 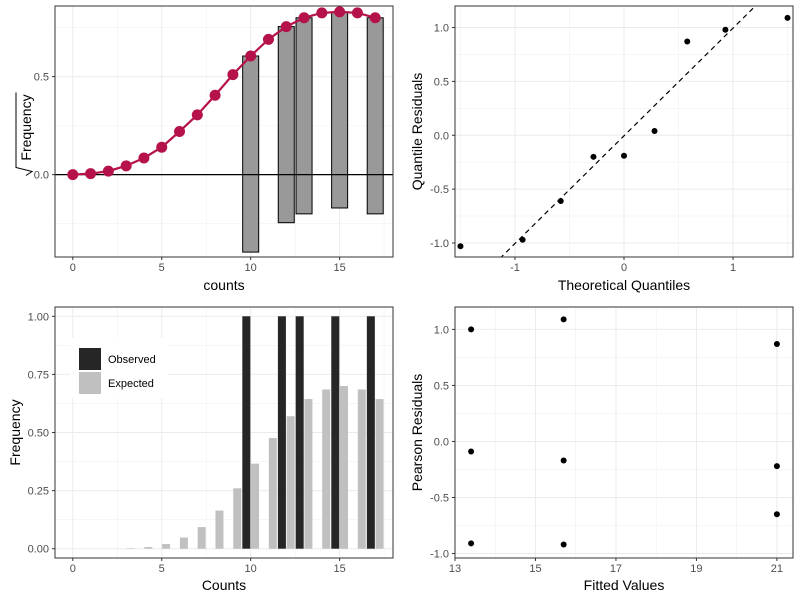 I want to click on y-axis-title-group: Frequency, so click(x=24, y=134).